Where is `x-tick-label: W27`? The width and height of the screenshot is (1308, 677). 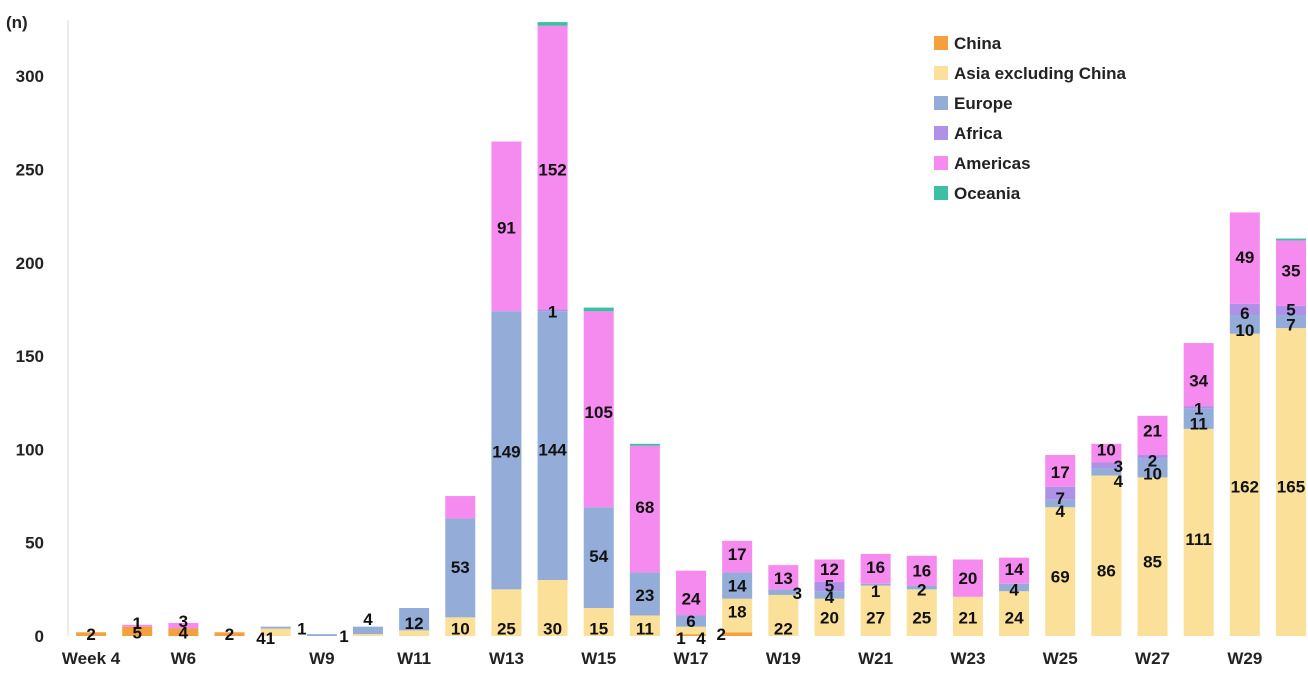
x-tick-label: W27 is located at coordinates (1152, 658).